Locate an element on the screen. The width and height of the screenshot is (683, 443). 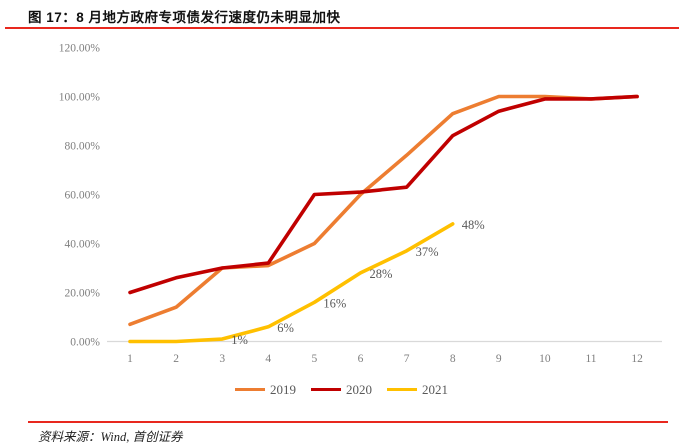
x-tick-label: 3 is located at coordinates (222, 359).